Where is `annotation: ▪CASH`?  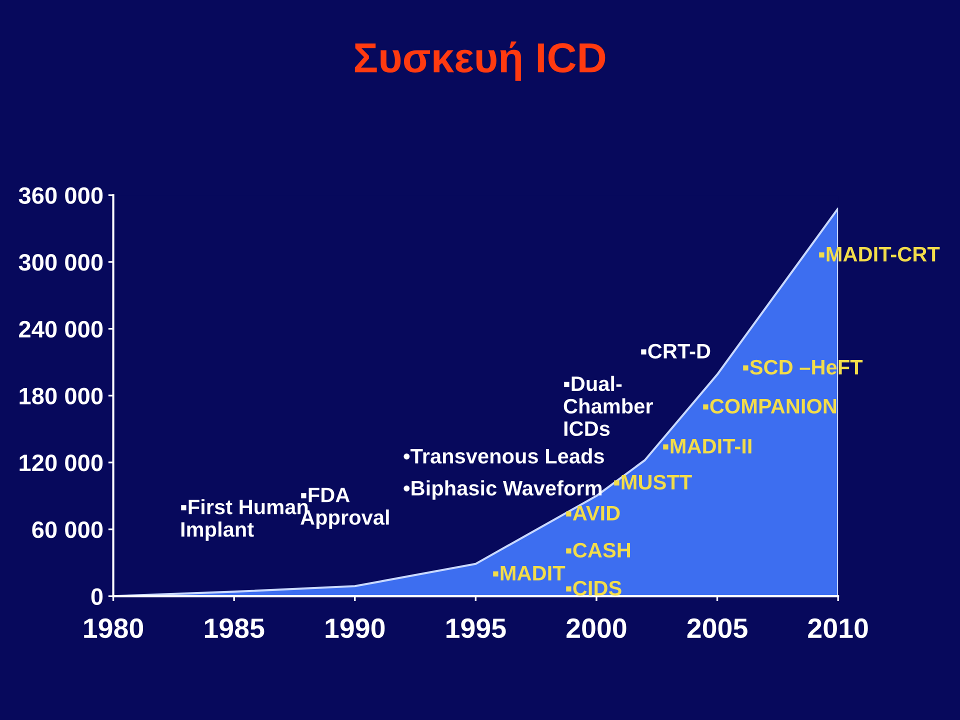
annotation: ▪CASH is located at coordinates (598, 550).